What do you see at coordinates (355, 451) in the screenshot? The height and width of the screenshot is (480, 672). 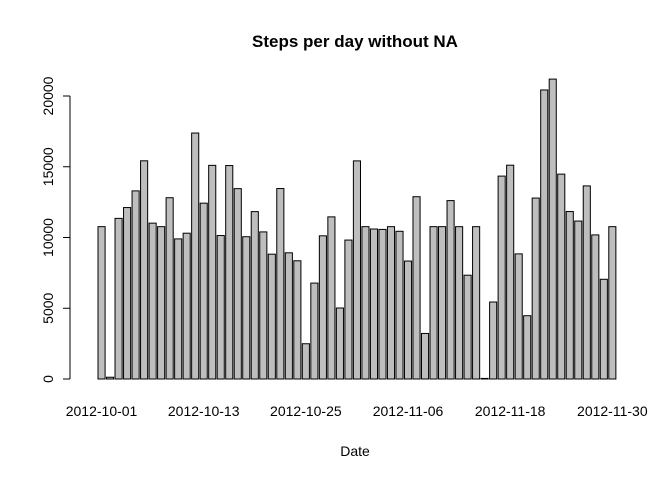 I see `x-axis-label: Date` at bounding box center [355, 451].